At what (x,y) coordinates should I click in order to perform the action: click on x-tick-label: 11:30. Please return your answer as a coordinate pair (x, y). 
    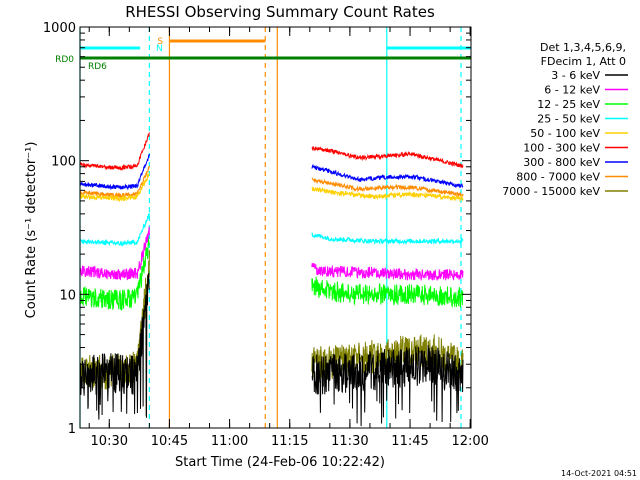
    Looking at the image, I should click on (349, 441).